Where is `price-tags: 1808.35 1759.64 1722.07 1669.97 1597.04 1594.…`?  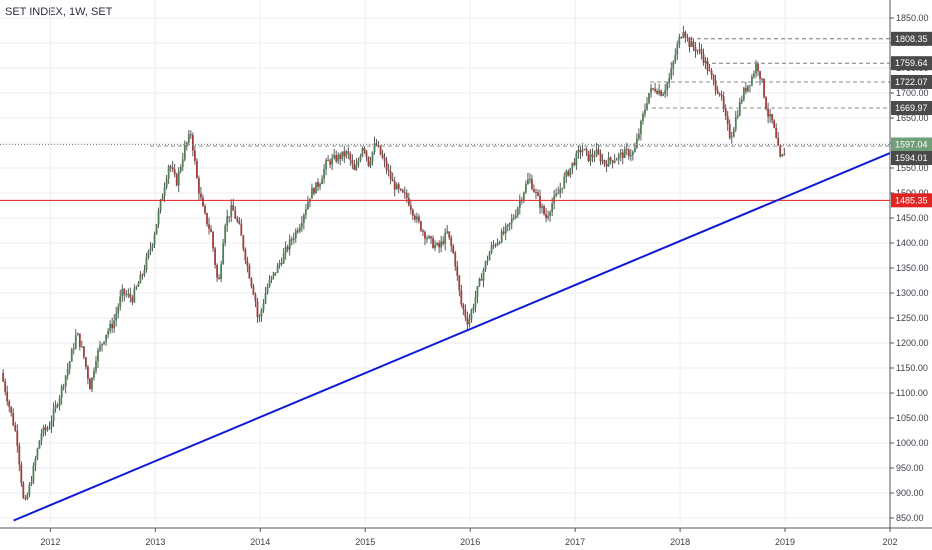 price-tags: 1808.35 1759.64 1722.07 1669.97 1597.04 1594.… is located at coordinates (911, 119).